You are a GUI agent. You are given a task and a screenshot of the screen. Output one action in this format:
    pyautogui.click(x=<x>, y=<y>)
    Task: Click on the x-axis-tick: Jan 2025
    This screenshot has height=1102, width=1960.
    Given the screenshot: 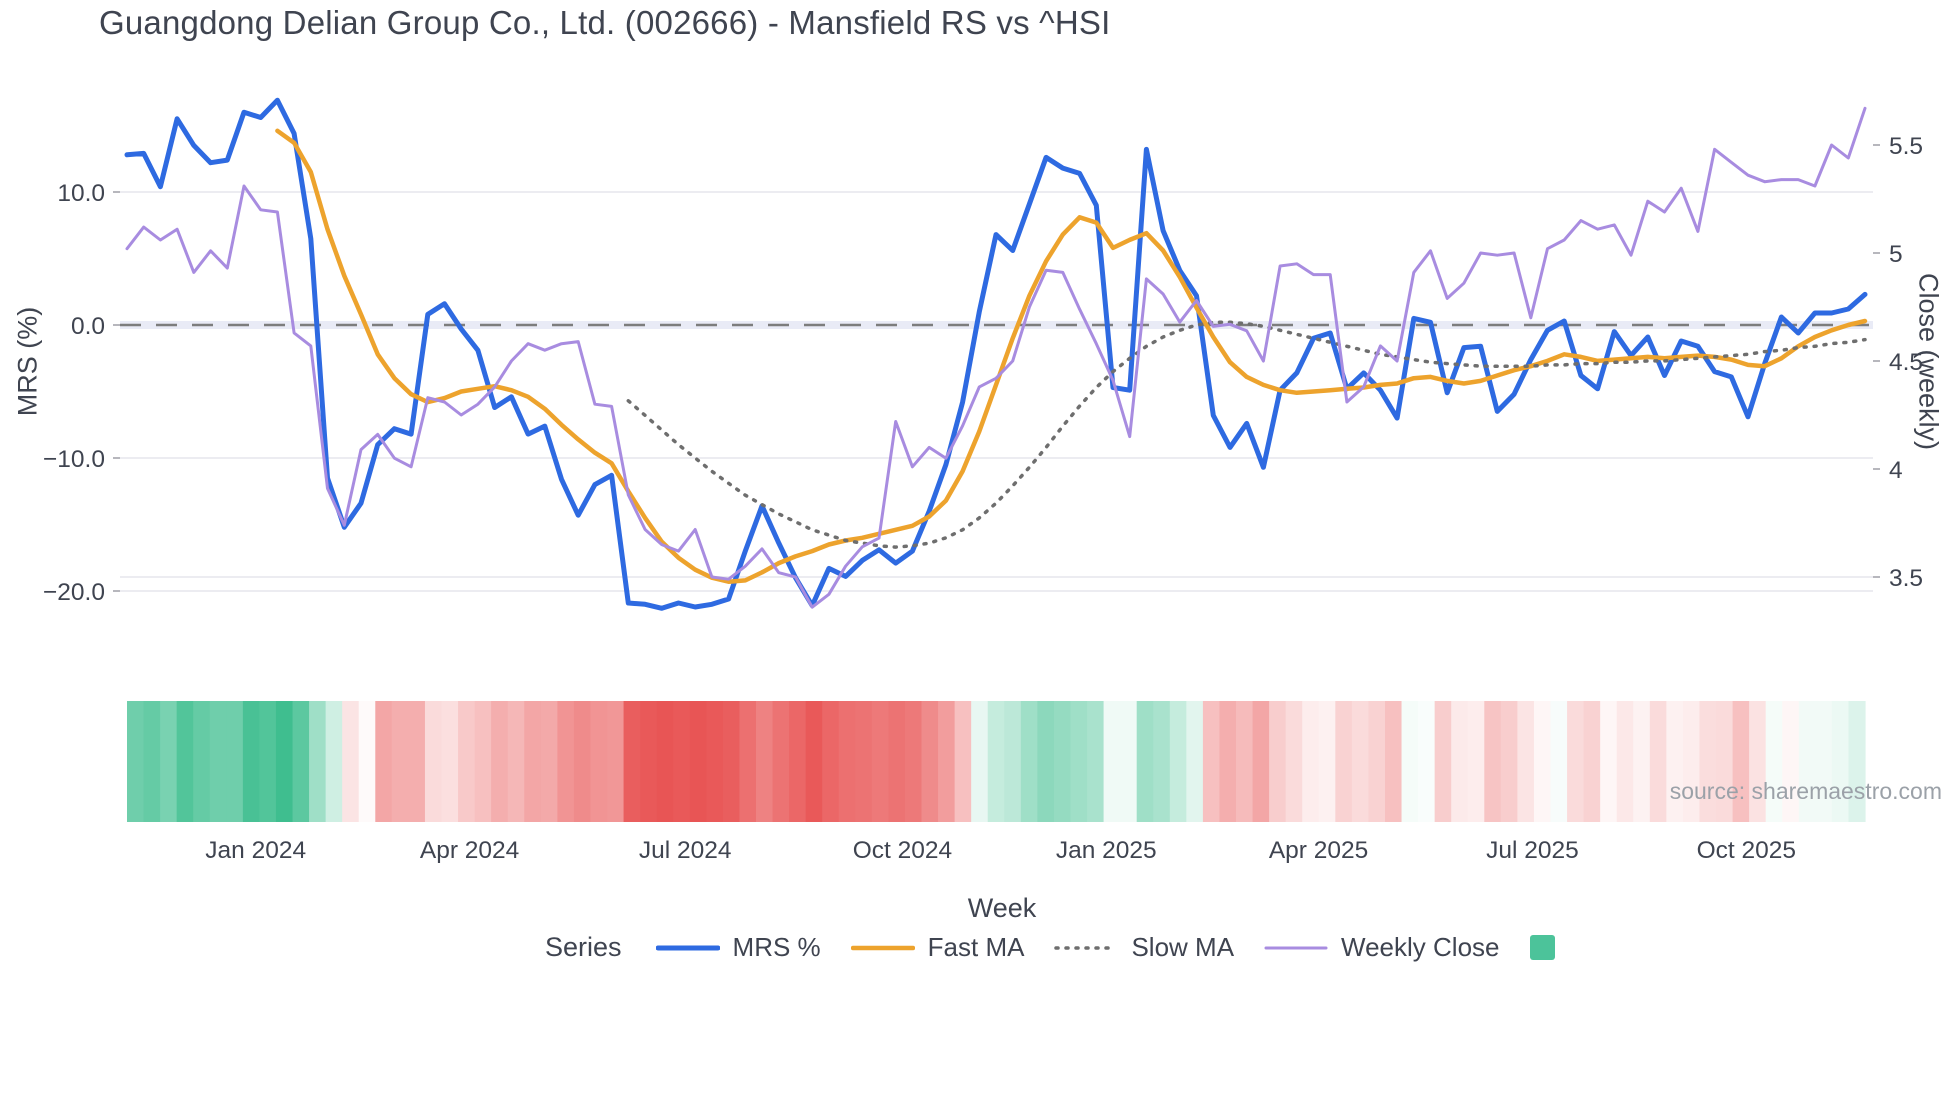 What is the action you would take?
    pyautogui.click(x=1106, y=850)
    